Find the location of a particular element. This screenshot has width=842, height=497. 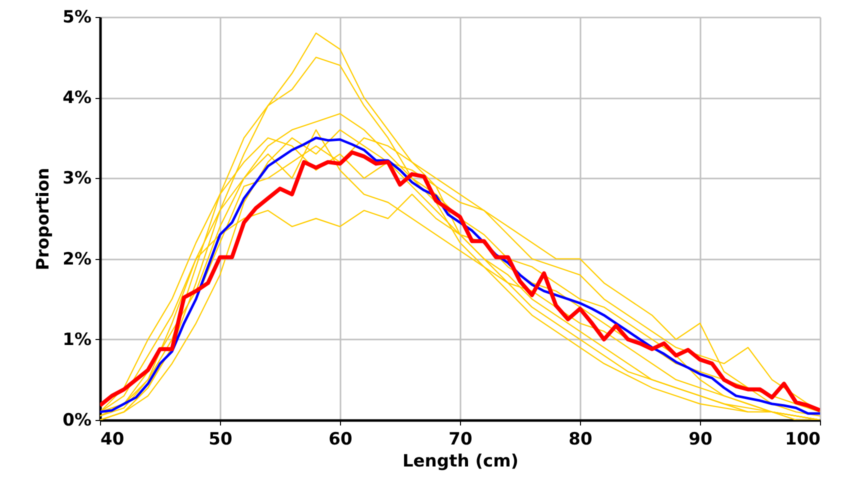

y-tick-label: 2% is located at coordinates (77, 259).